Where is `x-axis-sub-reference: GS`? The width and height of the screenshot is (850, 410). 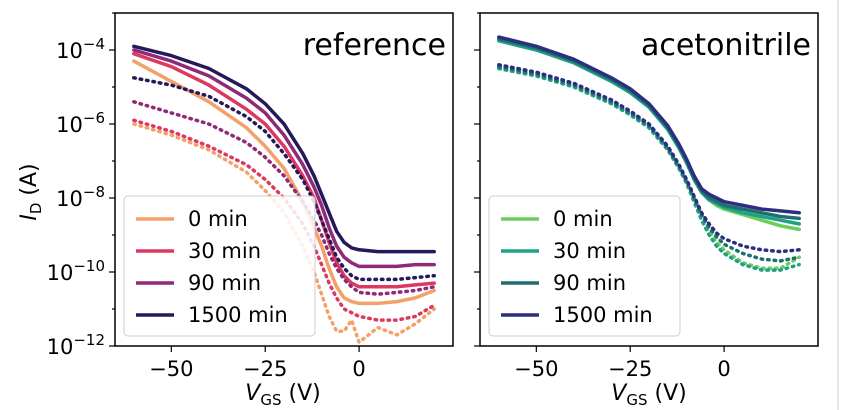
x-axis-sub-reference: GS is located at coordinates (270, 400).